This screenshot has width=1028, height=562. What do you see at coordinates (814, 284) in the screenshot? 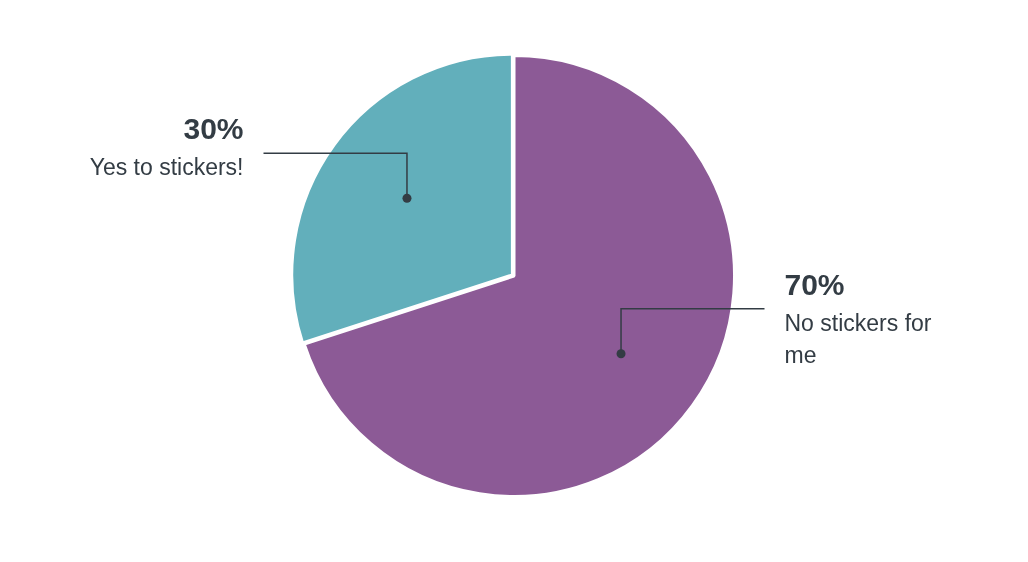
I see `data-label: 70%` at bounding box center [814, 284].